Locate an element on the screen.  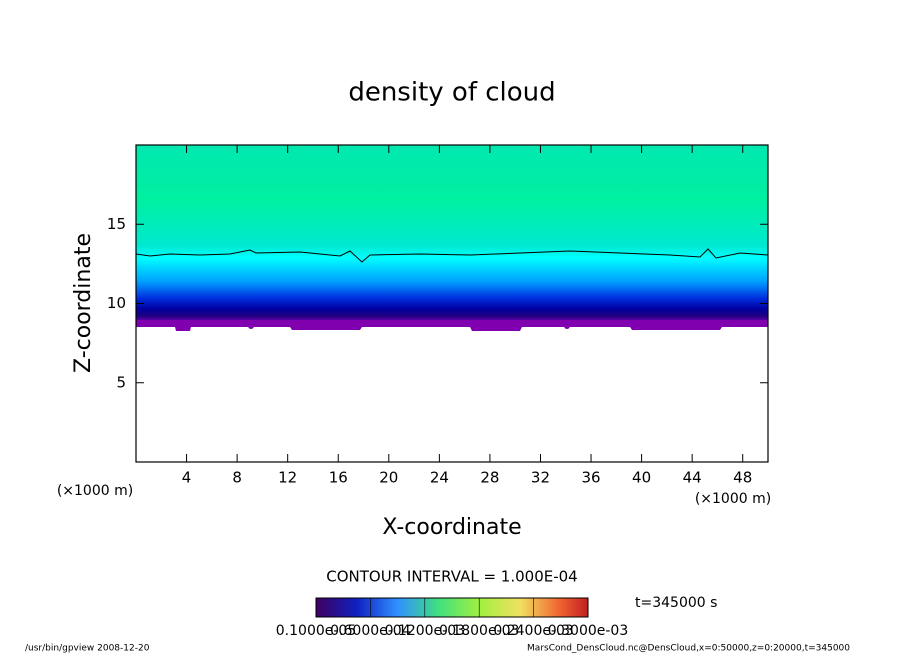
x-tick-label: 32 is located at coordinates (540, 478).